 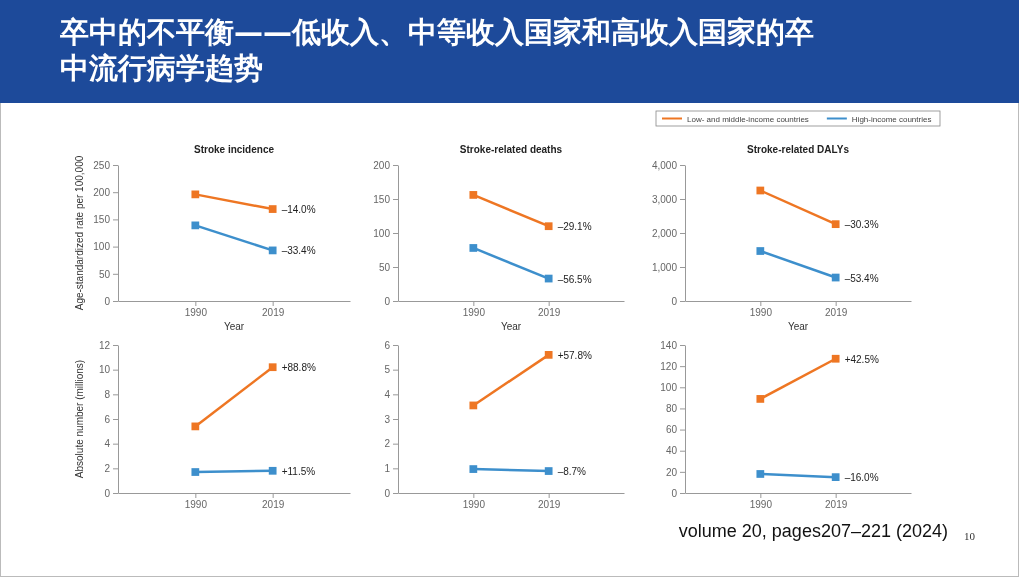 What do you see at coordinates (107, 395) in the screenshot?
I see `y-tick-label: 8` at bounding box center [107, 395].